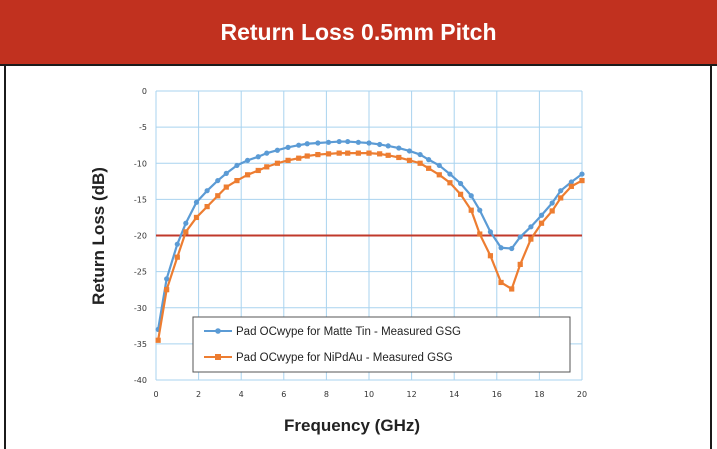  What do you see at coordinates (539, 394) in the screenshot?
I see `x-tick-label: 18` at bounding box center [539, 394].